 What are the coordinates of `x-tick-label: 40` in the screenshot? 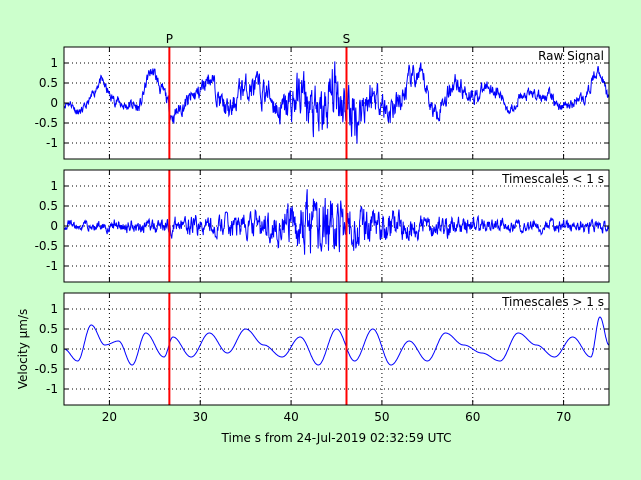 It's located at (290, 417).